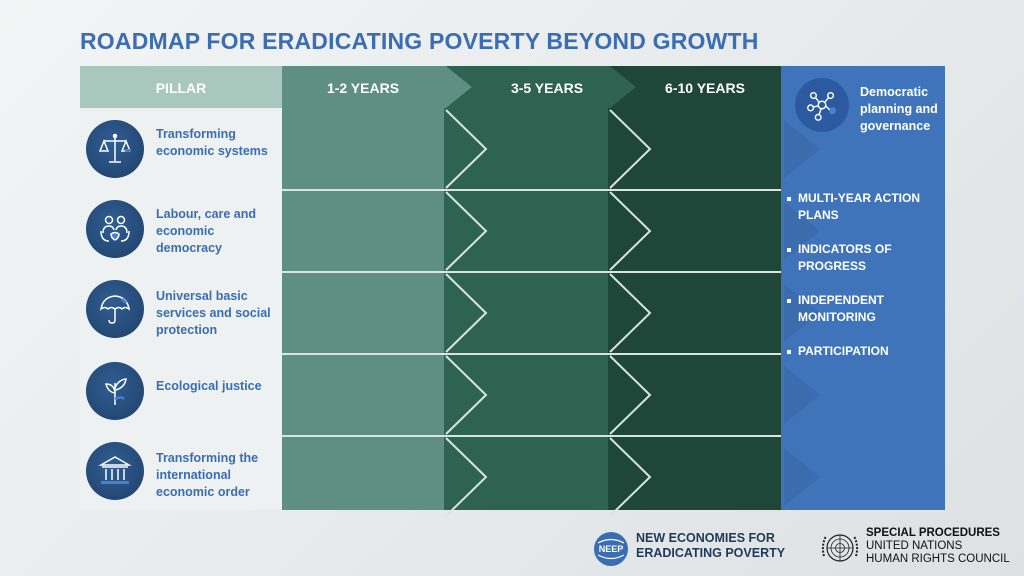  What do you see at coordinates (822, 105) in the screenshot?
I see `network-icon` at bounding box center [822, 105].